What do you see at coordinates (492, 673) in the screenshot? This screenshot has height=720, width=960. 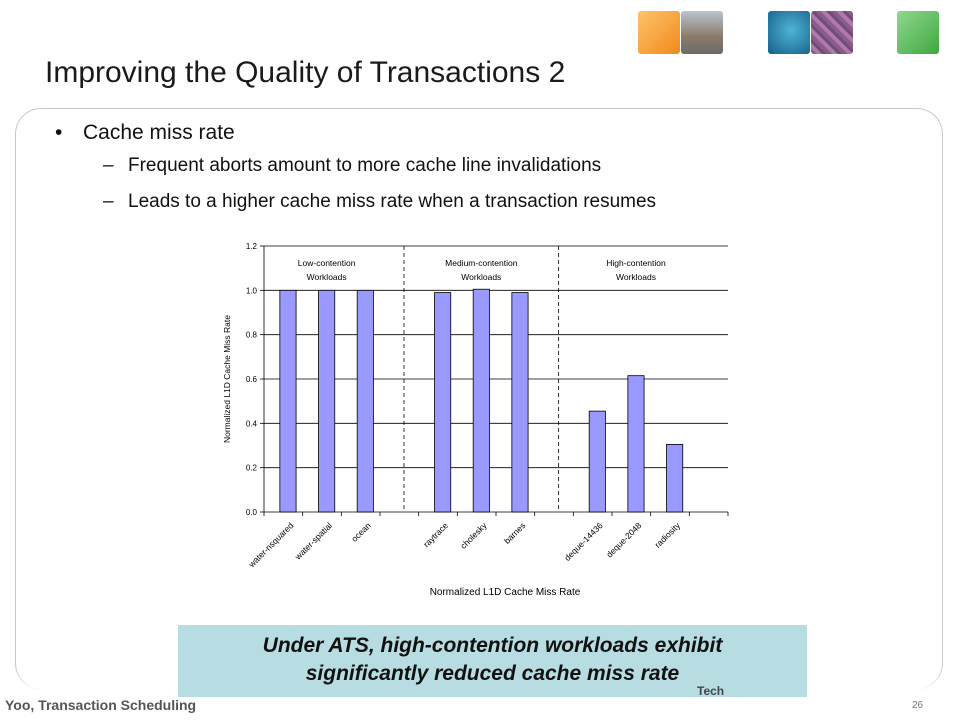 I see `callout-line: significantly reduced cache miss rate` at bounding box center [492, 673].